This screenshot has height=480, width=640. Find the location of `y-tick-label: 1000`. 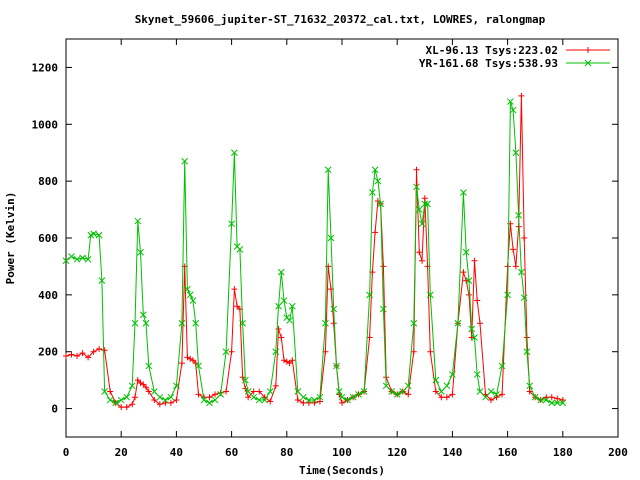

y-tick-label: 1000 is located at coordinates (45, 124).